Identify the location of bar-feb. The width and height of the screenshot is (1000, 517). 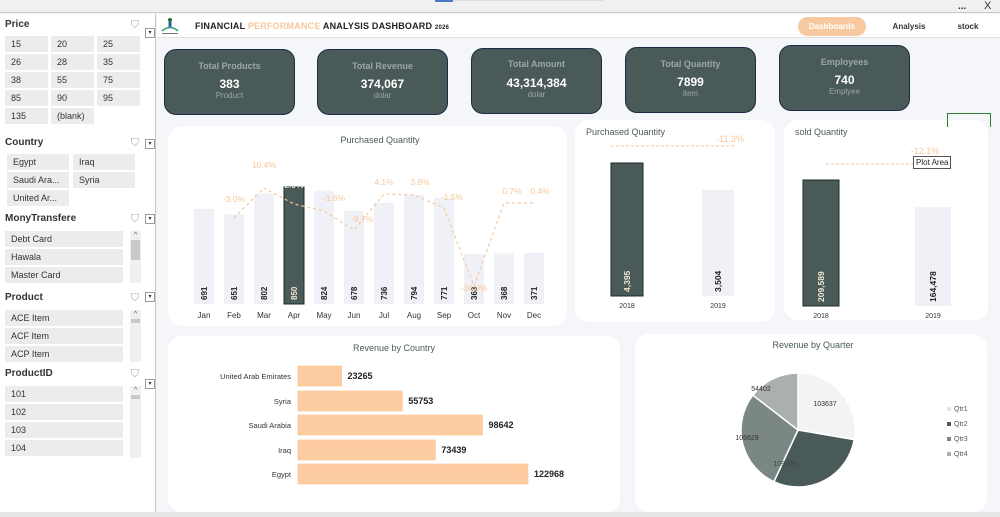
(234, 259).